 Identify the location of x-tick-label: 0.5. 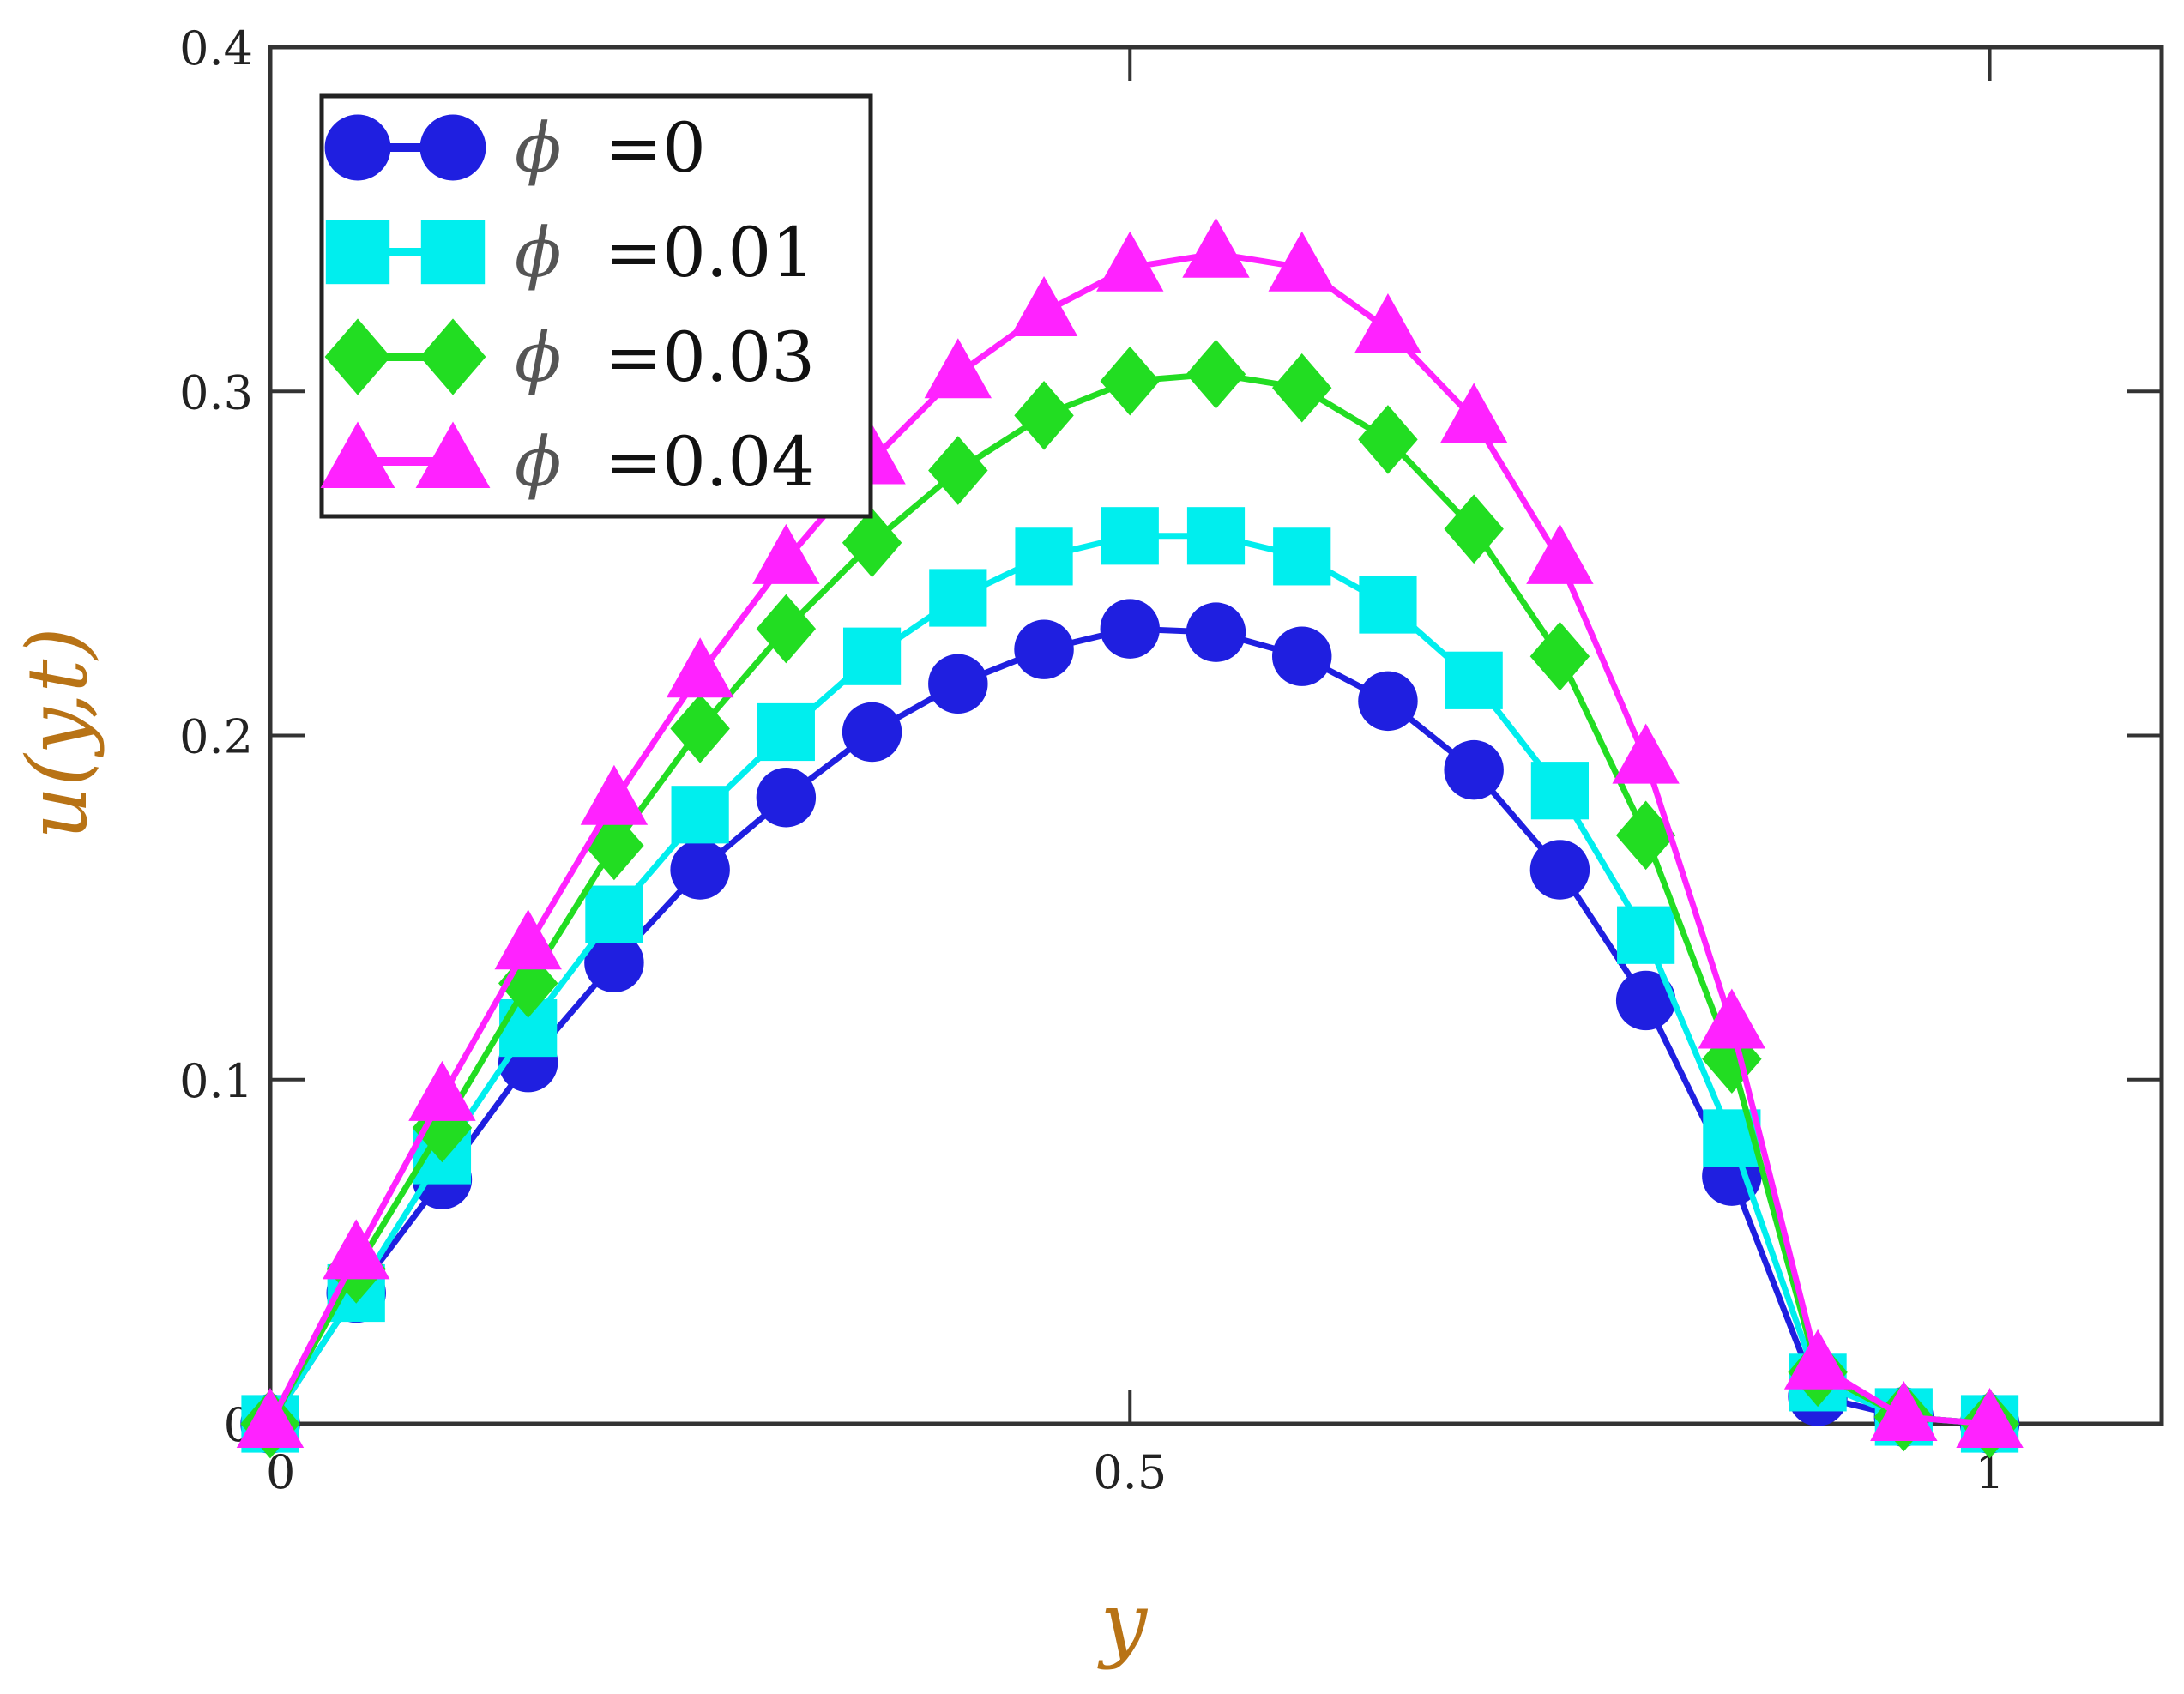
(1130, 1472).